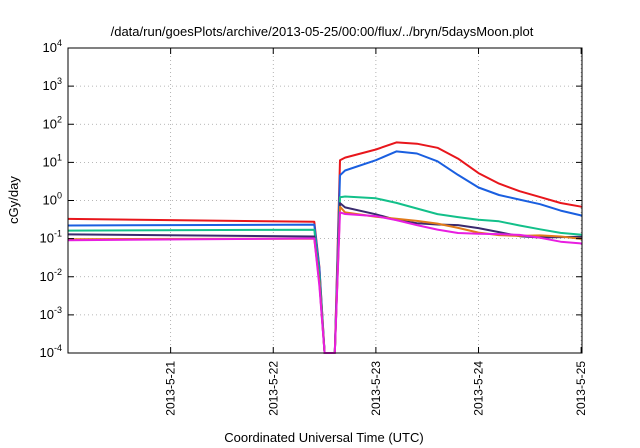 The height and width of the screenshot is (448, 640). What do you see at coordinates (273, 388) in the screenshot?
I see `x-tick-label: 2013-5-22` at bounding box center [273, 388].